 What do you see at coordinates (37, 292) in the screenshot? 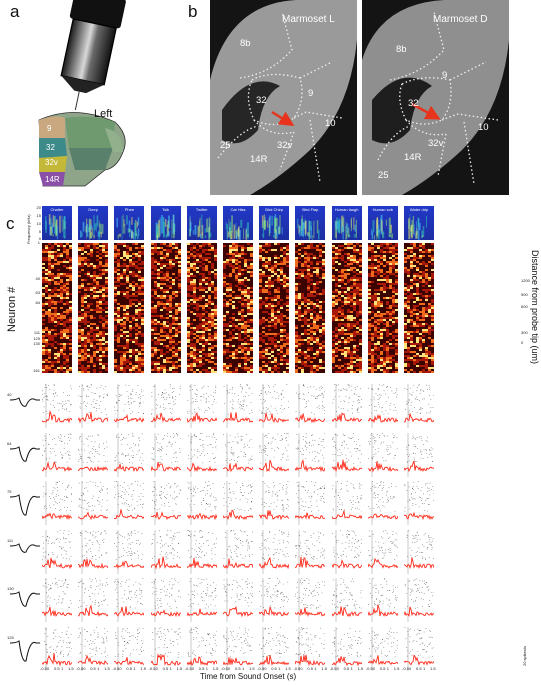
I see `heatmap-left-tick: 63` at bounding box center [37, 292].